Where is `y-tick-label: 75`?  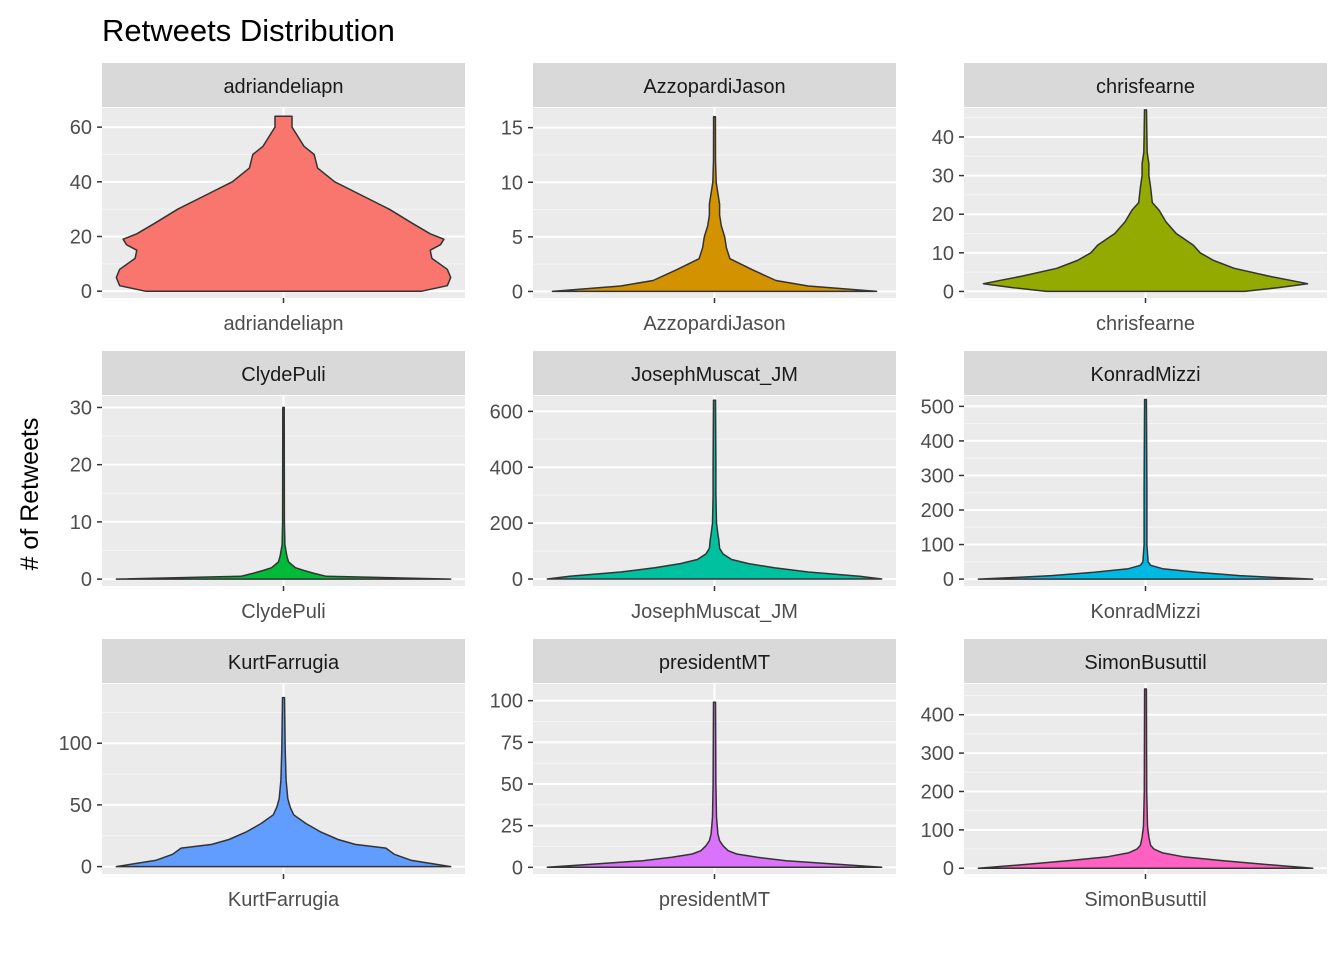 y-tick-label: 75 is located at coordinates (512, 743).